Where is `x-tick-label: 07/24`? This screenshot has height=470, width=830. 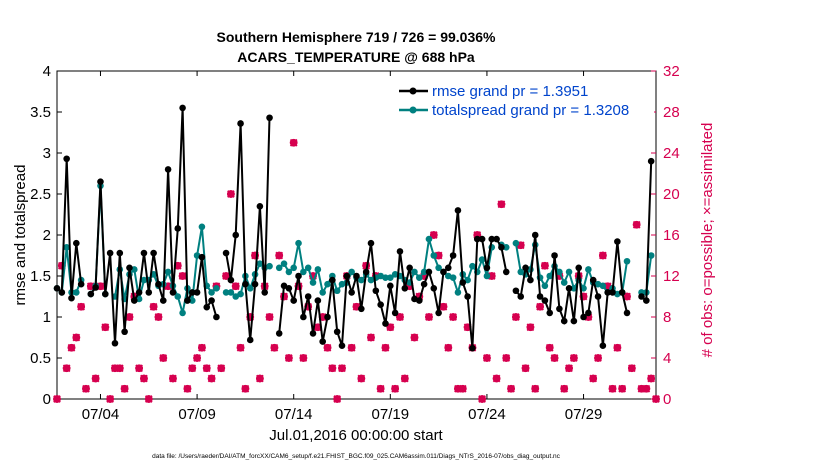 x-tick-label: 07/24 is located at coordinates (487, 414).